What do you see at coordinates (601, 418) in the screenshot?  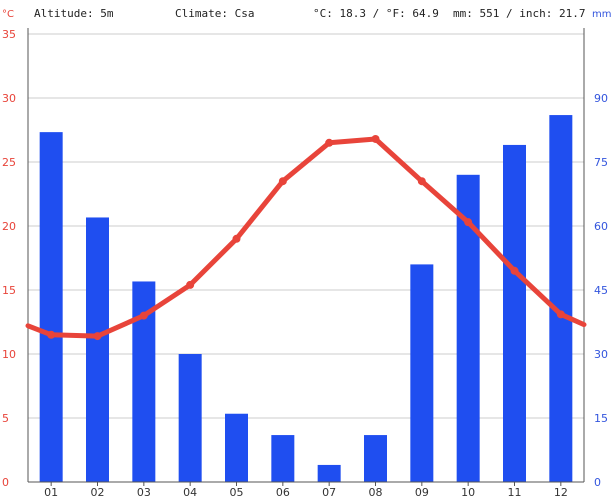 I see `right-tick-label: 15` at bounding box center [601, 418].